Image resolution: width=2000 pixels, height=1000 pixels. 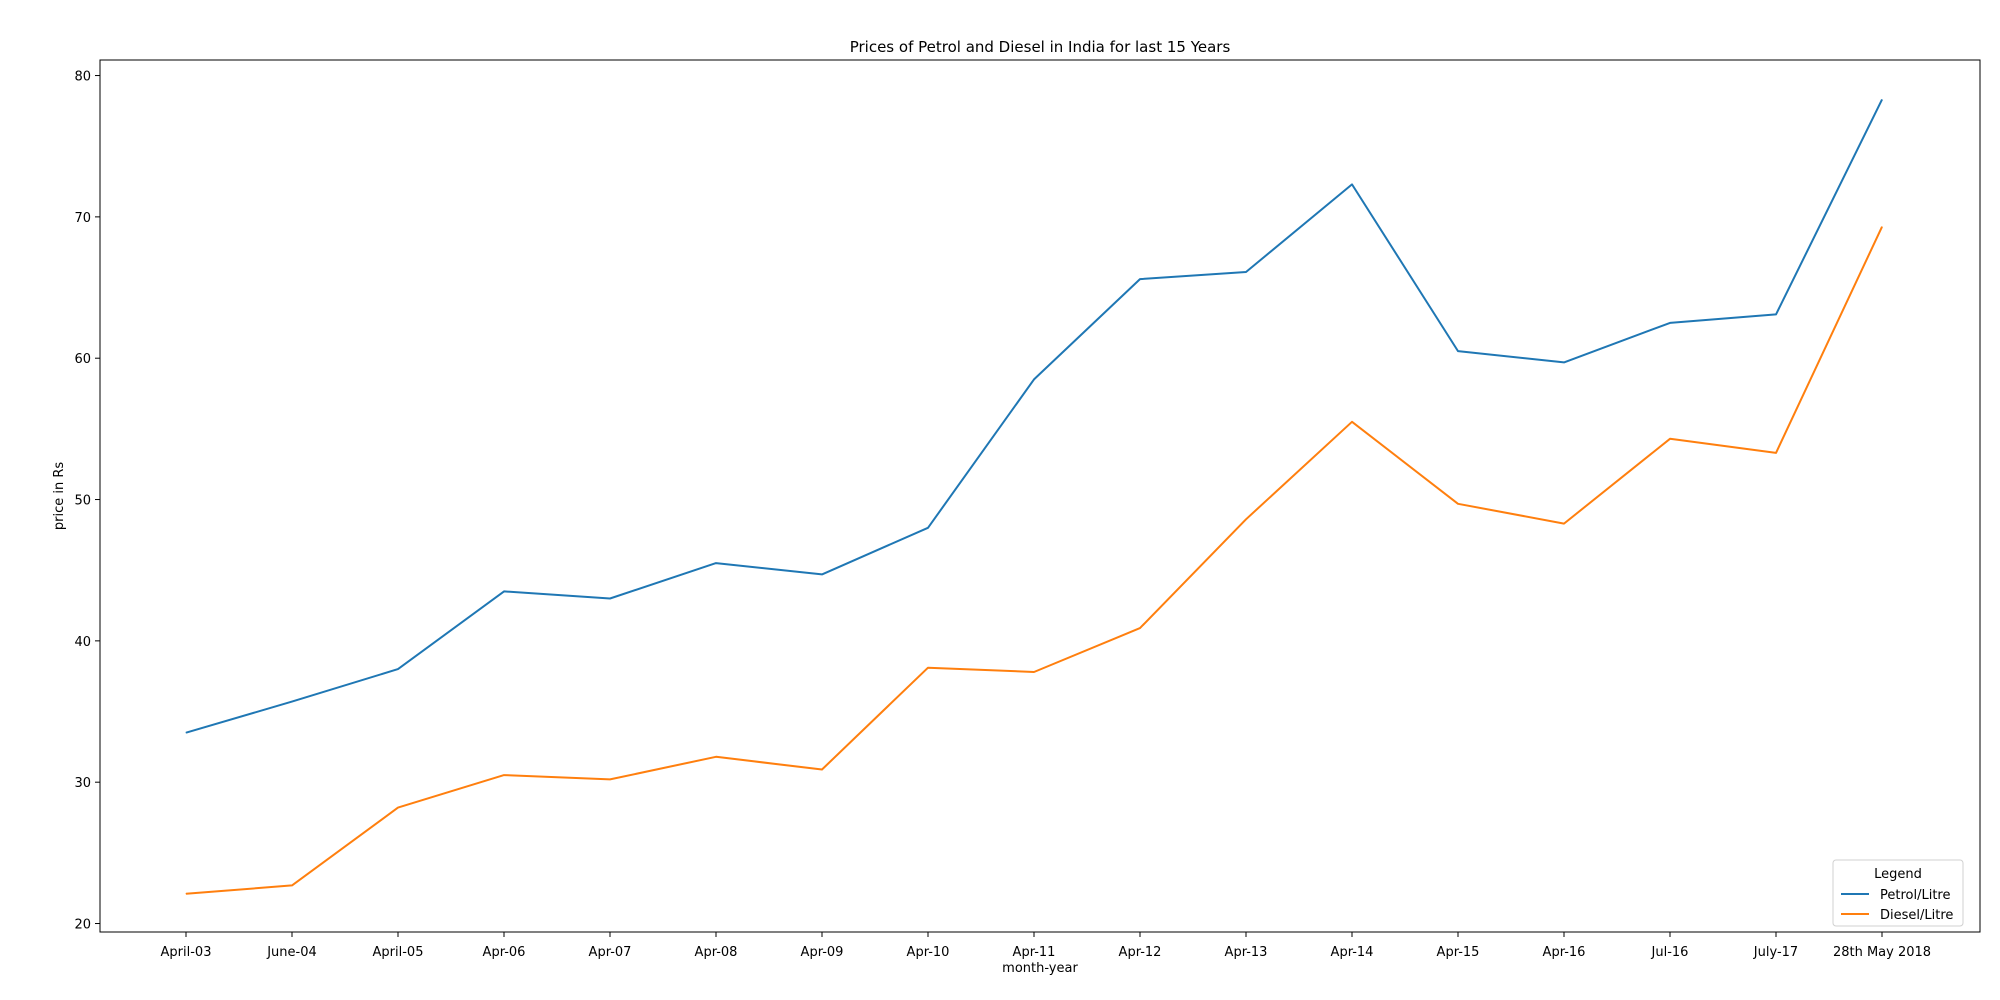 What do you see at coordinates (82, 501) in the screenshot?
I see `y-tick-label-50: 50` at bounding box center [82, 501].